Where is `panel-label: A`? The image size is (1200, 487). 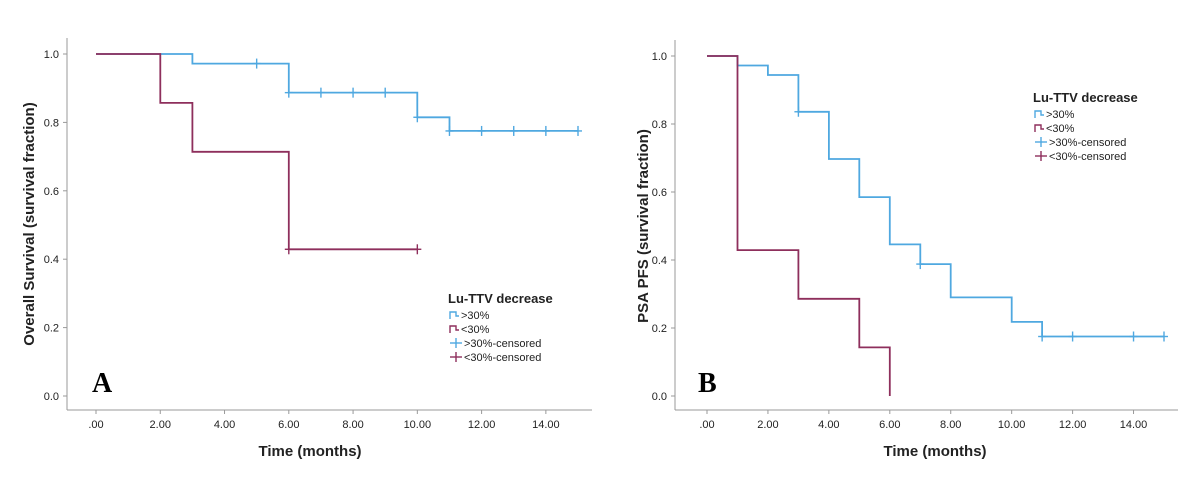 panel-label: A is located at coordinates (102, 383).